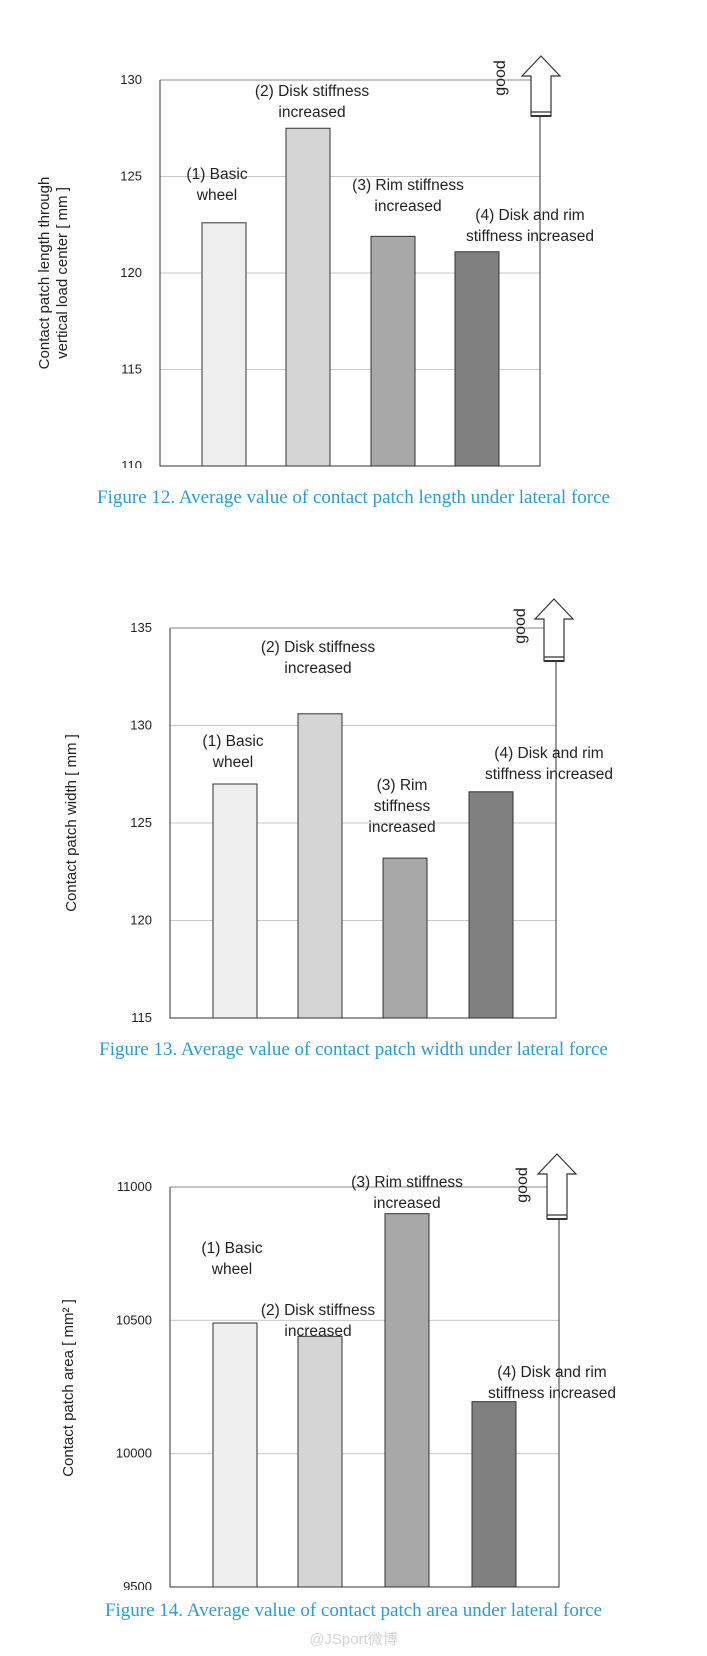 The width and height of the screenshot is (707, 1656). Describe the element at coordinates (134, 1319) in the screenshot. I see `y-tick-label: 10500` at that location.